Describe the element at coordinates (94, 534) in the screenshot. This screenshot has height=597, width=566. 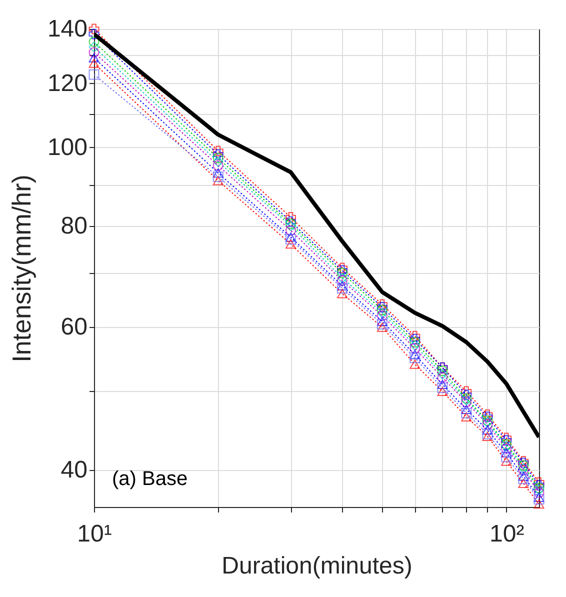
I see `x-tick-label: 10¹` at that location.